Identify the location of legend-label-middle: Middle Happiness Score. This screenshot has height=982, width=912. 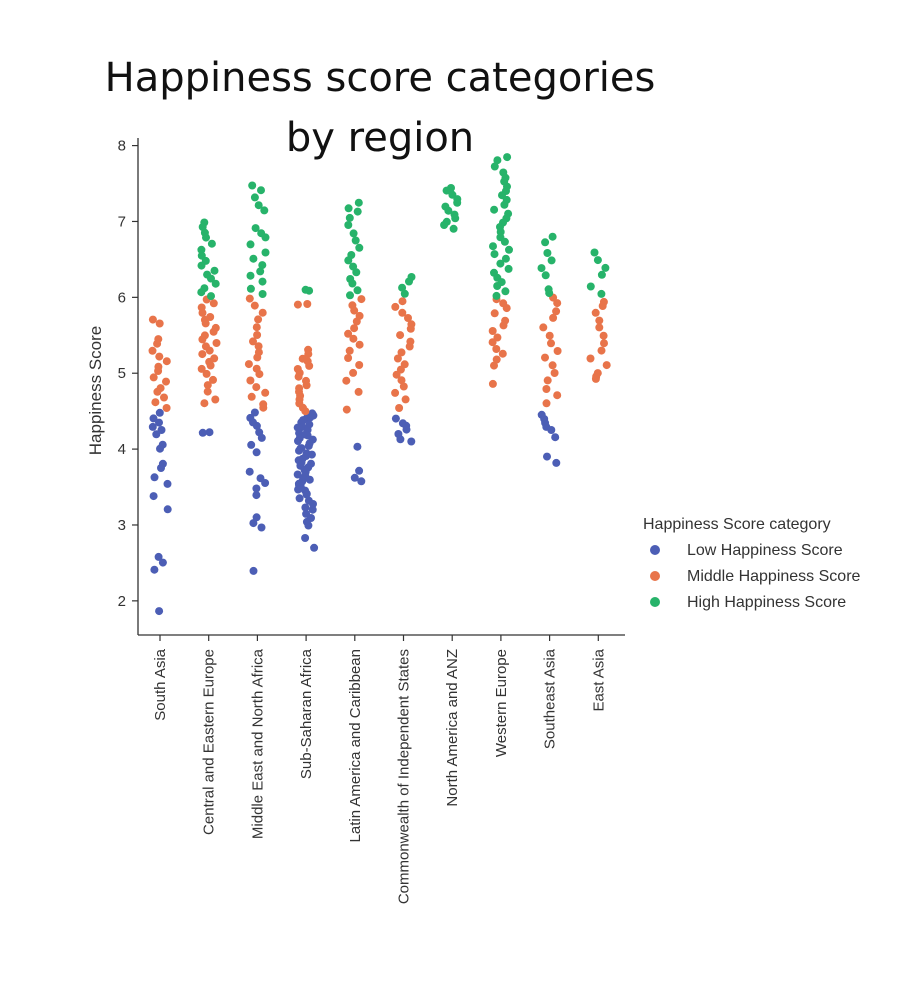
(774, 576).